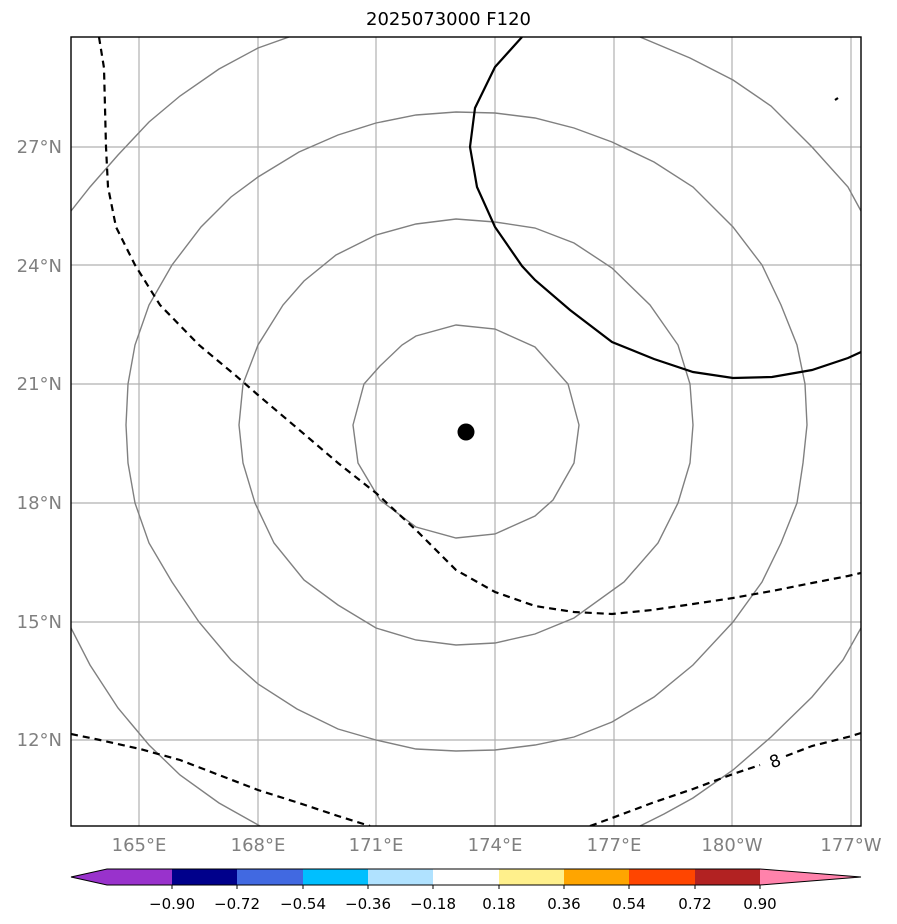 This screenshot has height=924, width=897. I want to click on lon-label: 168°E, so click(258, 845).